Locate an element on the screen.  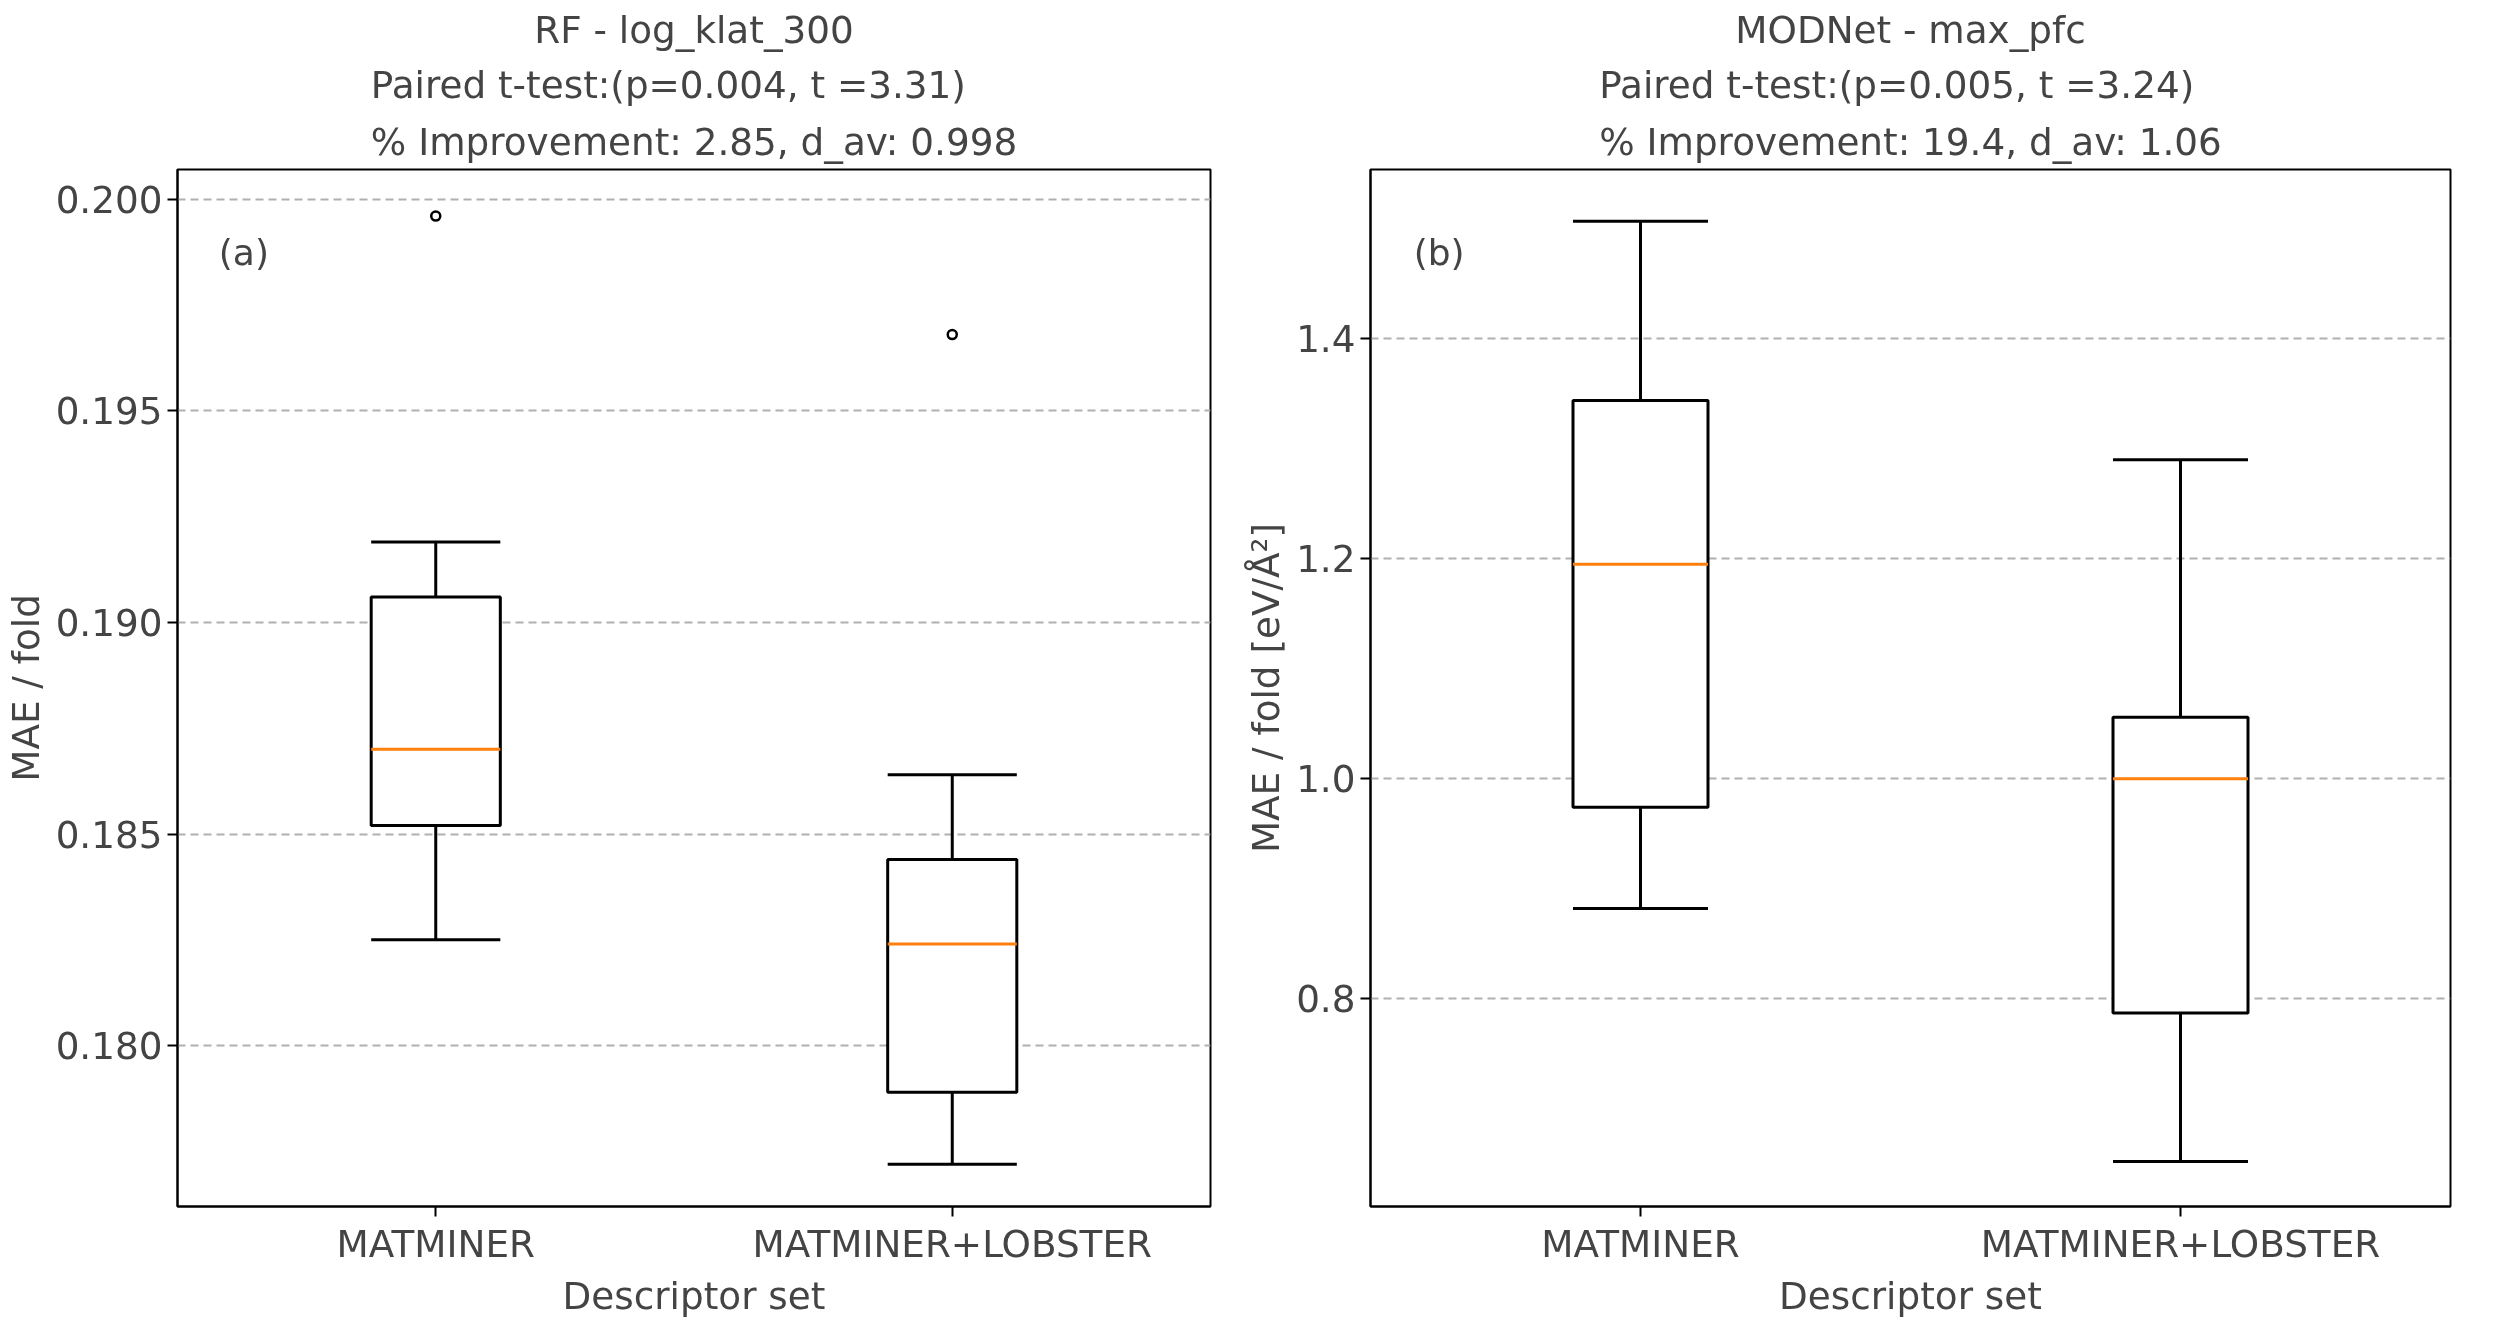
y-tick-label: 0.8 is located at coordinates (1326, 999).